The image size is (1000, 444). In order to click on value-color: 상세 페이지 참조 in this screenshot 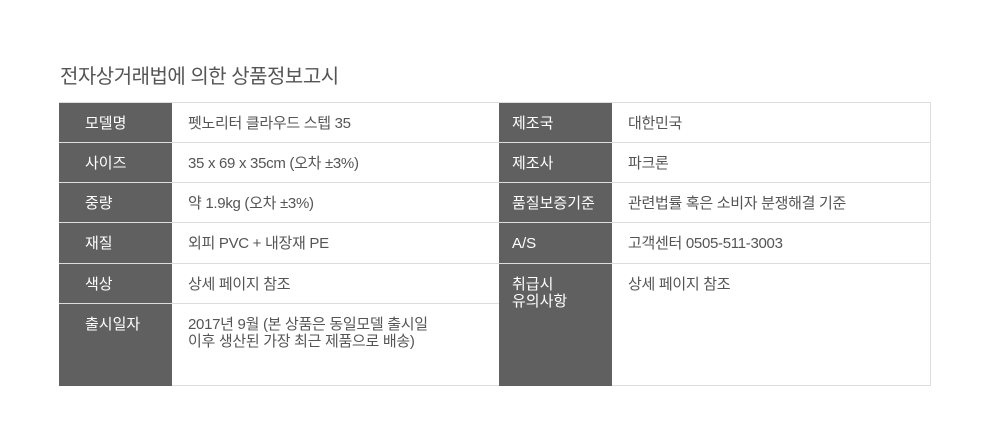, I will do `click(239, 284)`.